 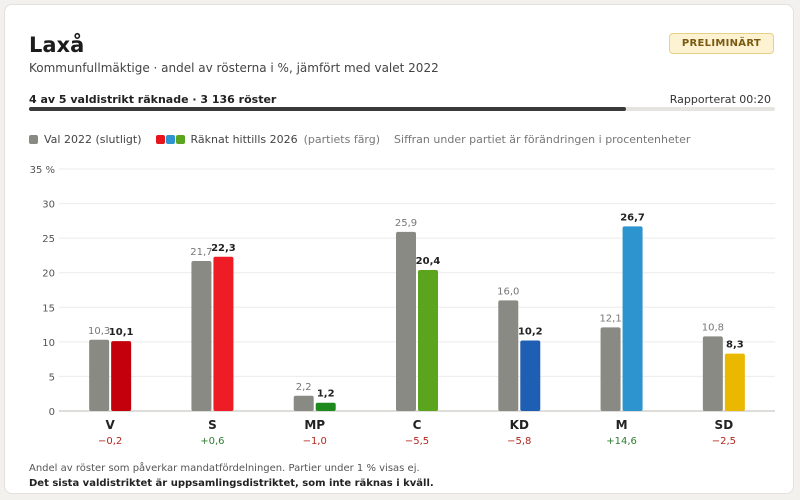 I want to click on legend-label-prev: Val 2022 (slutligt), so click(x=93, y=139).